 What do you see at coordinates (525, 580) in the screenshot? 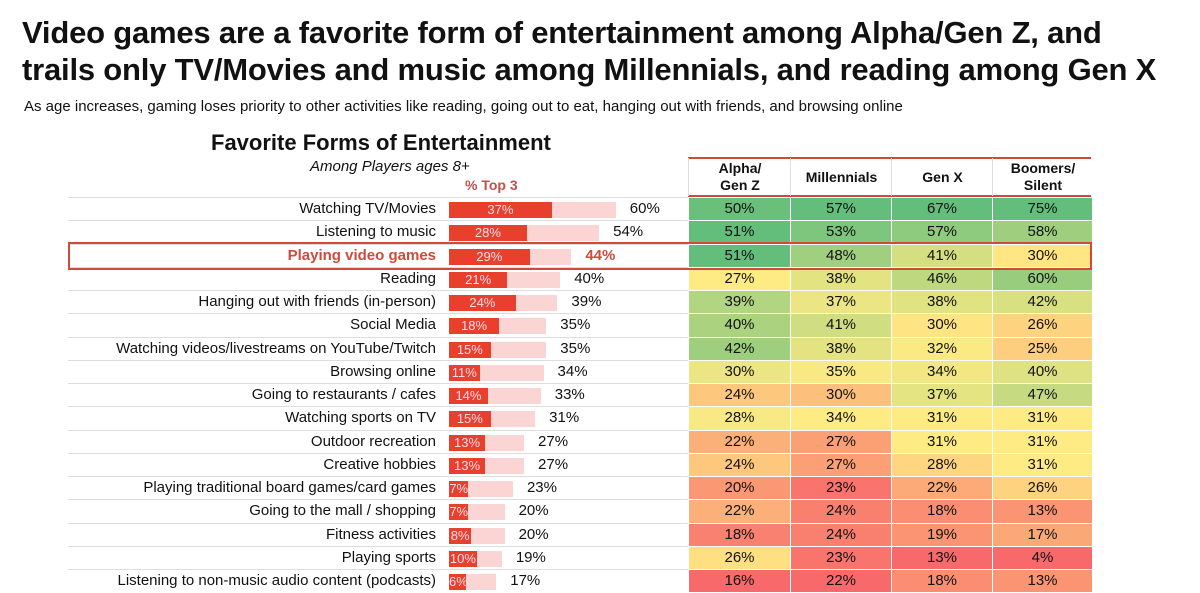
I see `bar-top3-label: 17%` at bounding box center [525, 580].